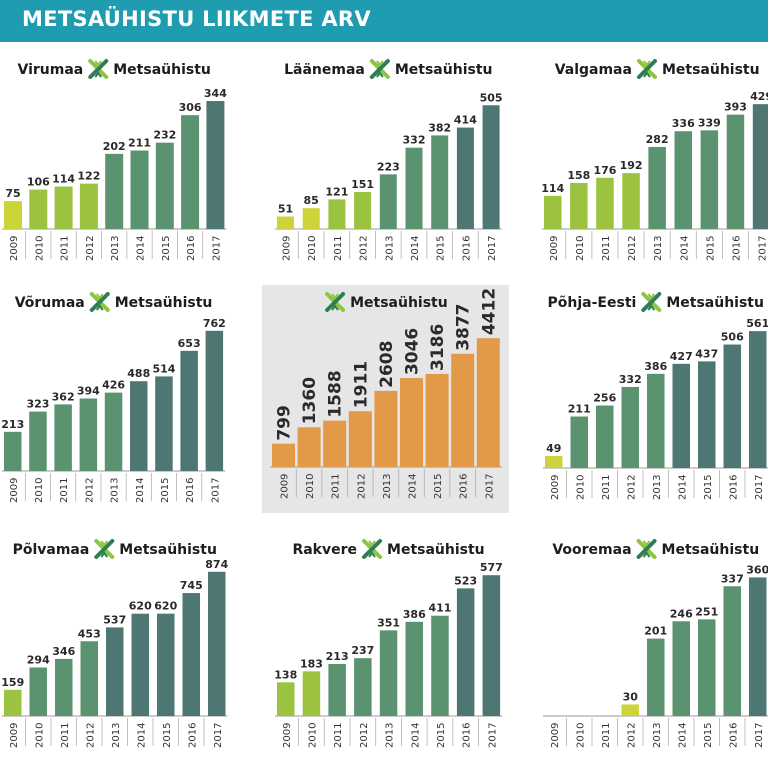 This screenshot has height=768, width=768. Describe the element at coordinates (192, 735) in the screenshot. I see `tick-label-2016: 2016` at that location.